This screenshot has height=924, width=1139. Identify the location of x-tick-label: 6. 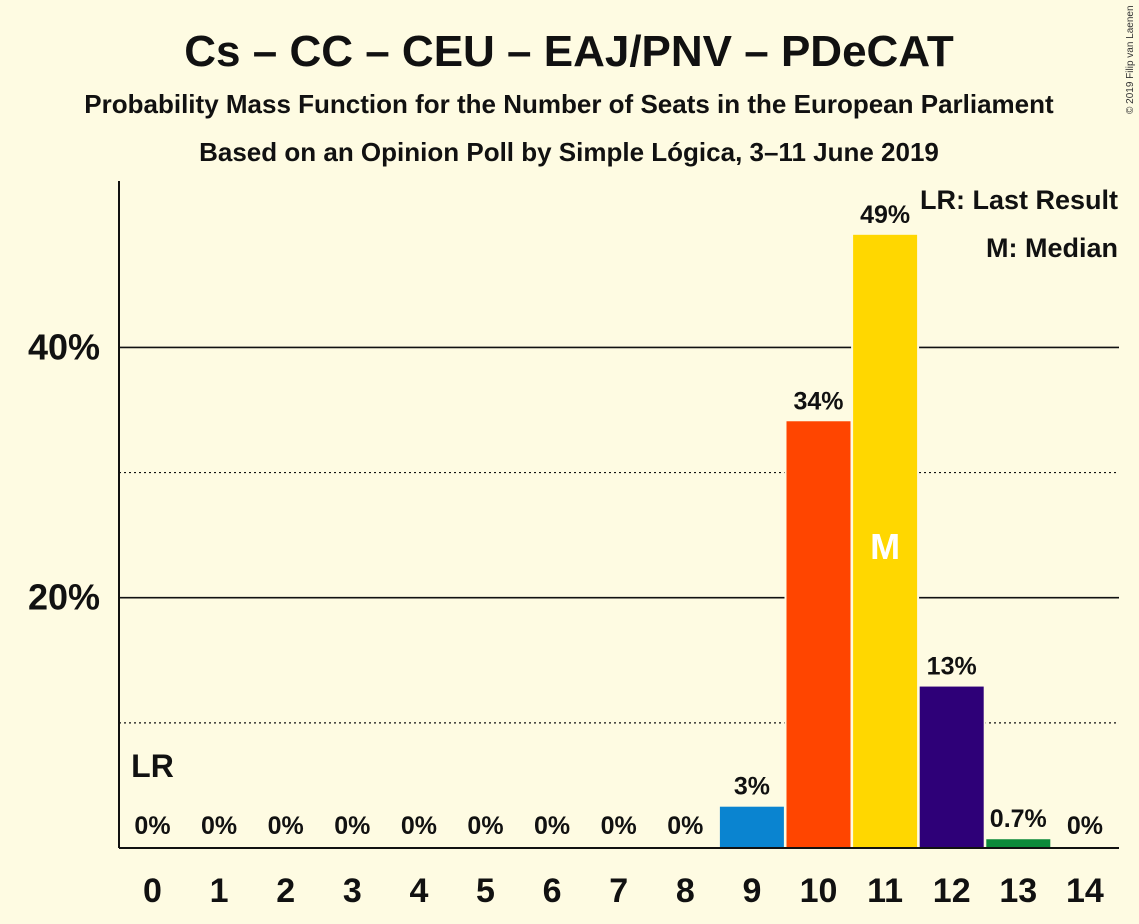
(552, 891).